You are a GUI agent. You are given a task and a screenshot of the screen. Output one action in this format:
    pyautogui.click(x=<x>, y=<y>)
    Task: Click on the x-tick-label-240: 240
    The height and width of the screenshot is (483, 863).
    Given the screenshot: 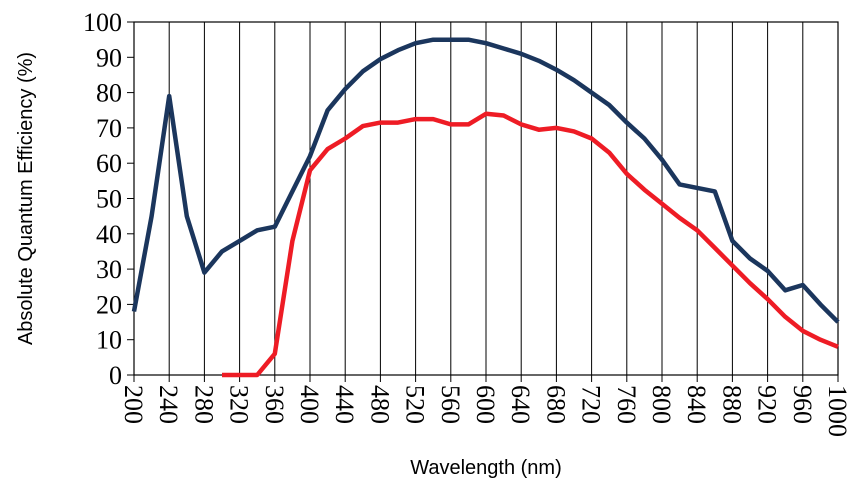 What is the action you would take?
    pyautogui.click(x=168, y=404)
    